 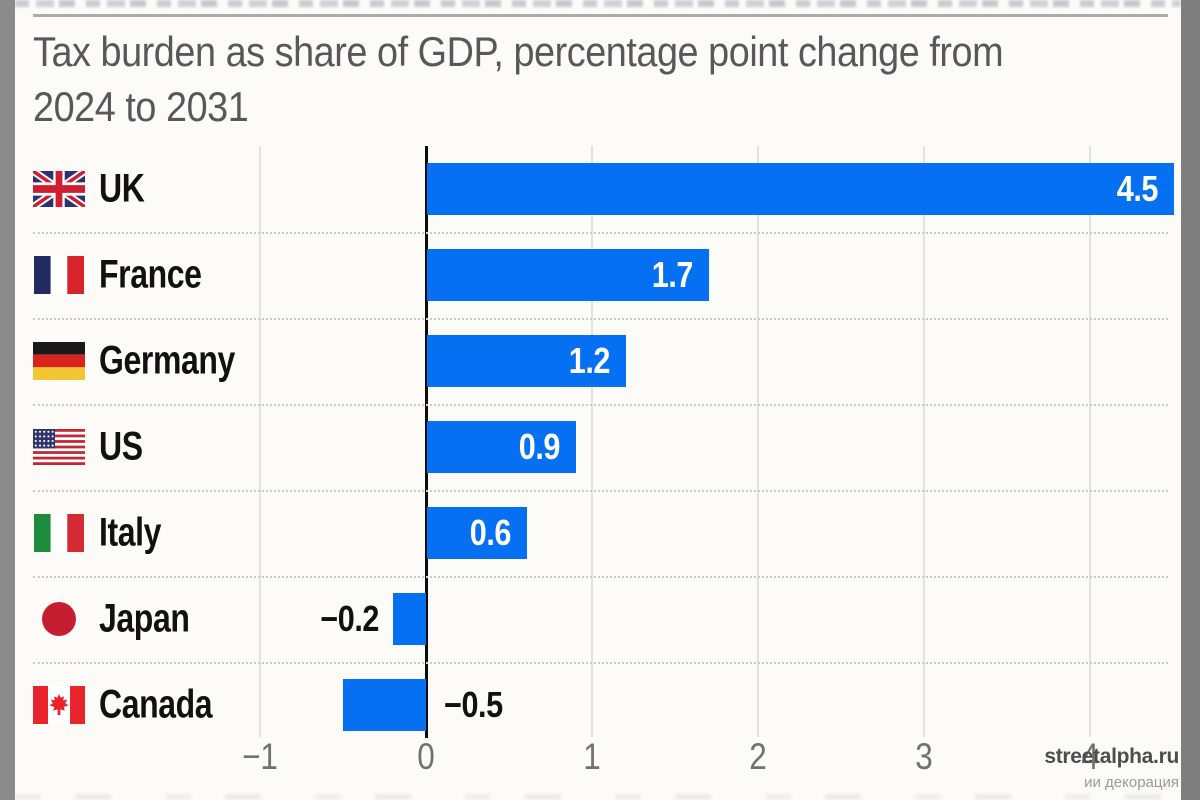 What do you see at coordinates (598, 797) in the screenshot?
I see `cropped-text-artifact-bottom` at bounding box center [598, 797].